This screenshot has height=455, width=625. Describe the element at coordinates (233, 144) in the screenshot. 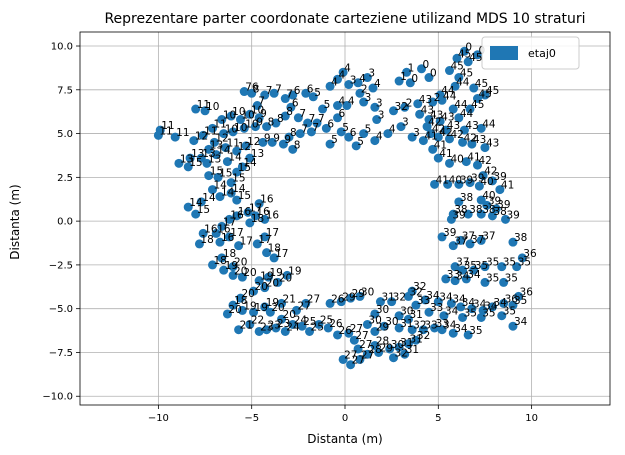

I see `point-label: 11` at that location.